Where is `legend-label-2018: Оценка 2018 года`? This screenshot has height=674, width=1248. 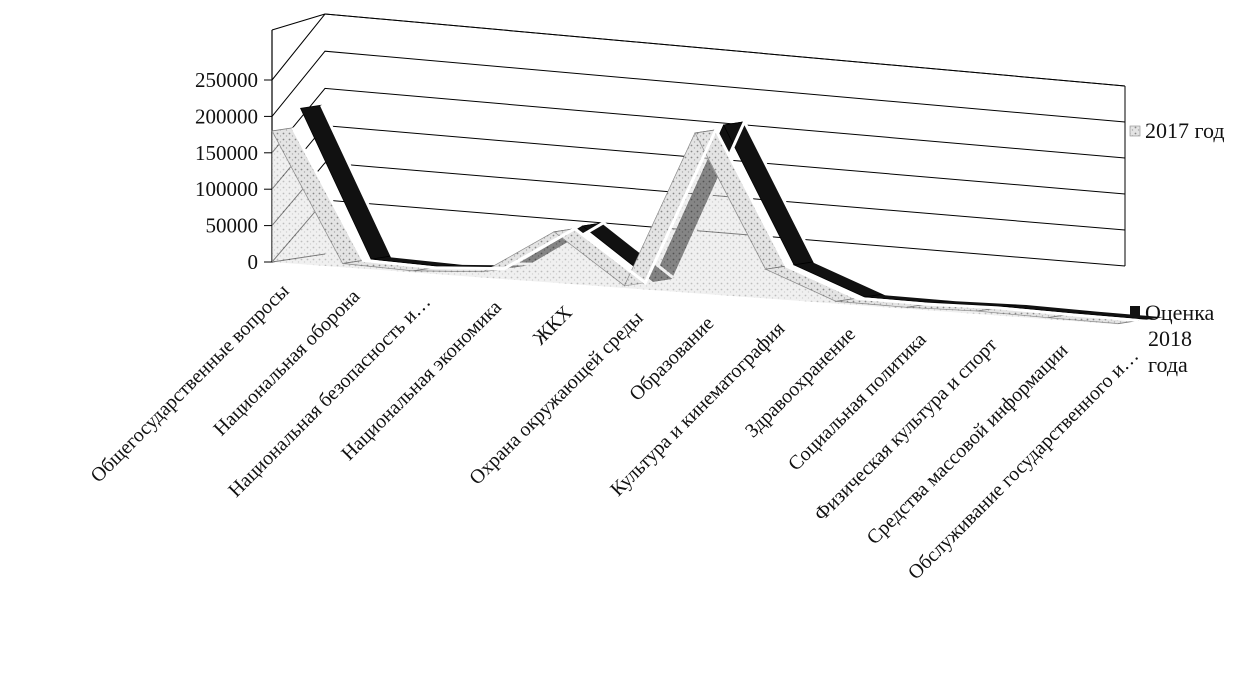 legend-label-2018: Оценка 2018 года is located at coordinates (1180, 338).